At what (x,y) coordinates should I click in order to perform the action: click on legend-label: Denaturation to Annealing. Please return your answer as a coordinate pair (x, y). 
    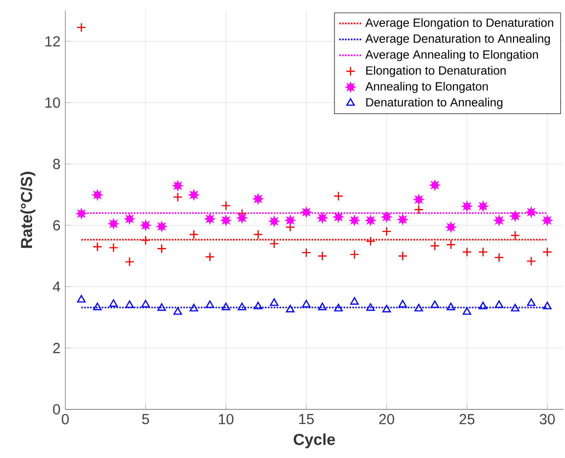
    Looking at the image, I should click on (434, 103).